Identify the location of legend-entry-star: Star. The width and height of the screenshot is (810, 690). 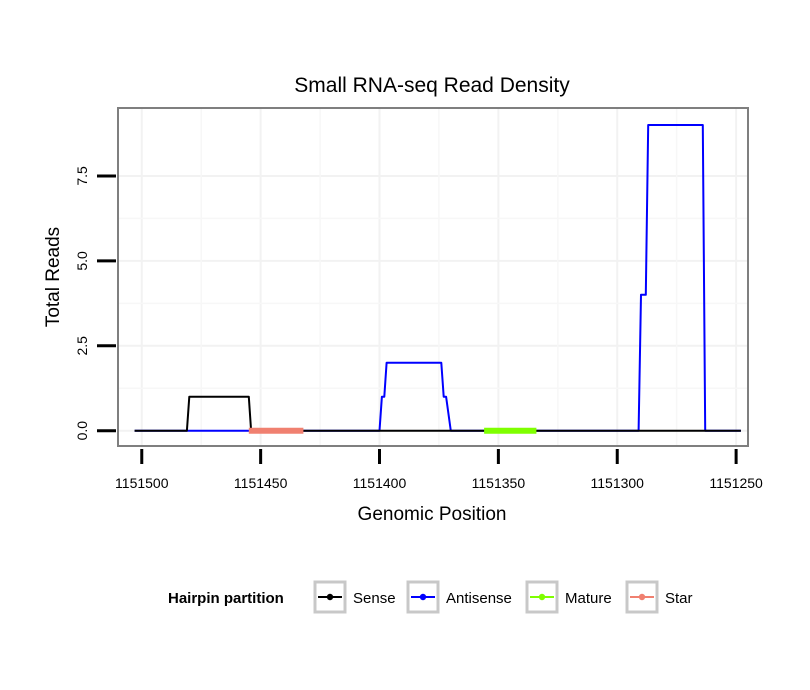
(659, 597).